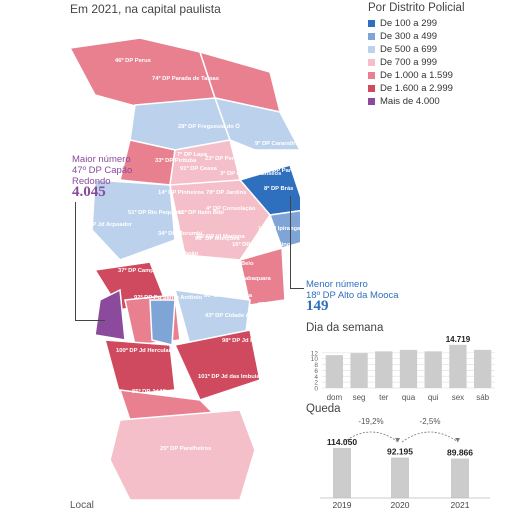 Image resolution: width=528 pixels, height=511 pixels. I want to click on x-tick-label: 2020, so click(400, 505).